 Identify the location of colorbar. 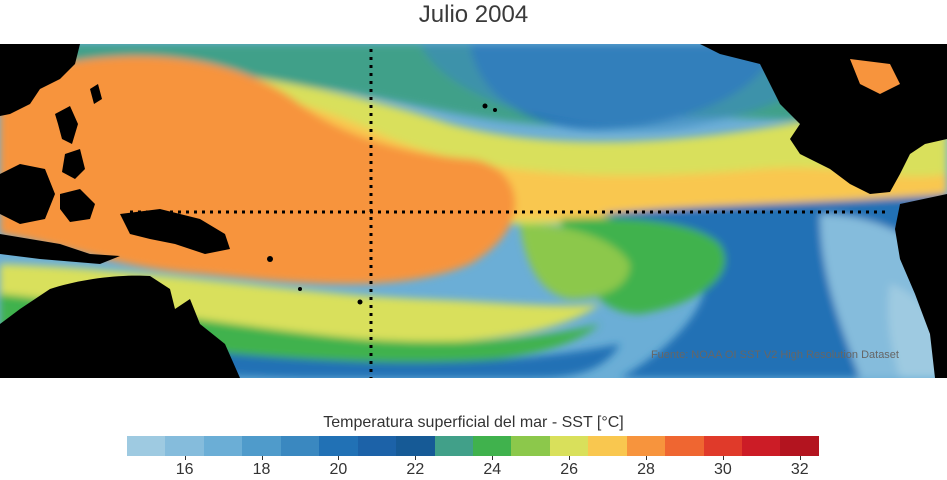
(473, 446).